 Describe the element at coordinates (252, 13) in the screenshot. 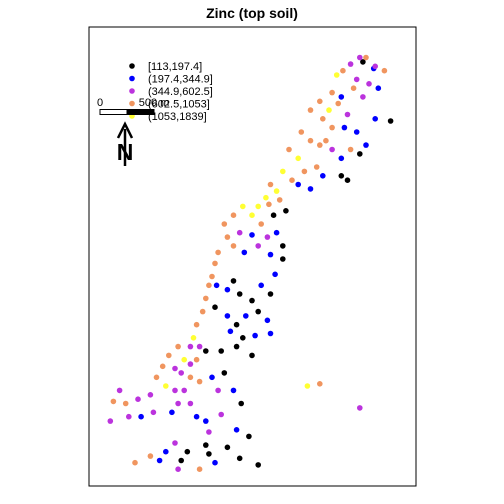

I see `chart-title: Zinc (top soil)` at that location.